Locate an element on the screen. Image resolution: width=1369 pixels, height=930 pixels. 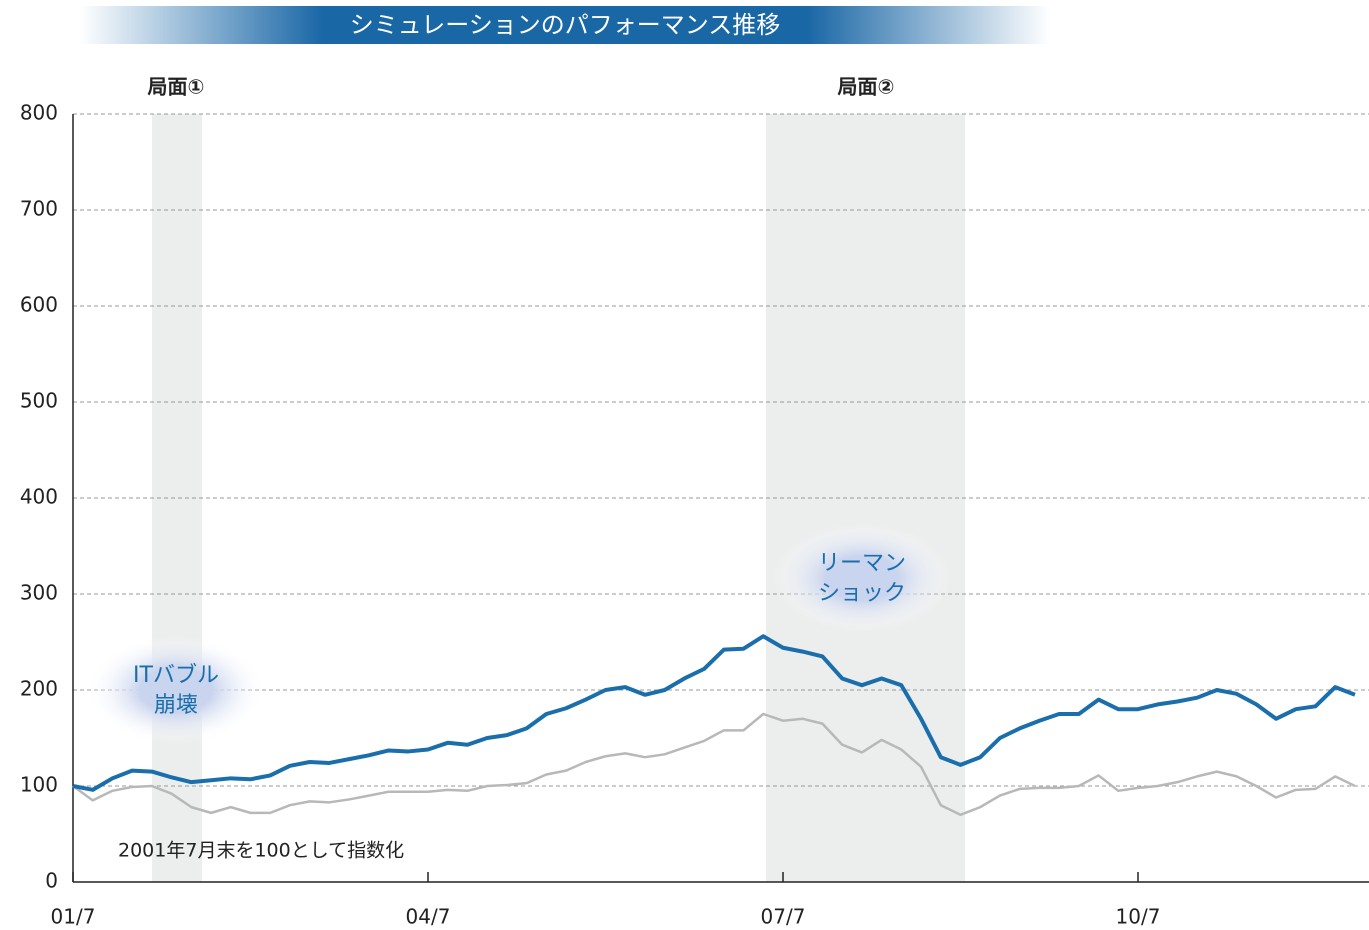
y-tick-label: 600 is located at coordinates (39, 305).